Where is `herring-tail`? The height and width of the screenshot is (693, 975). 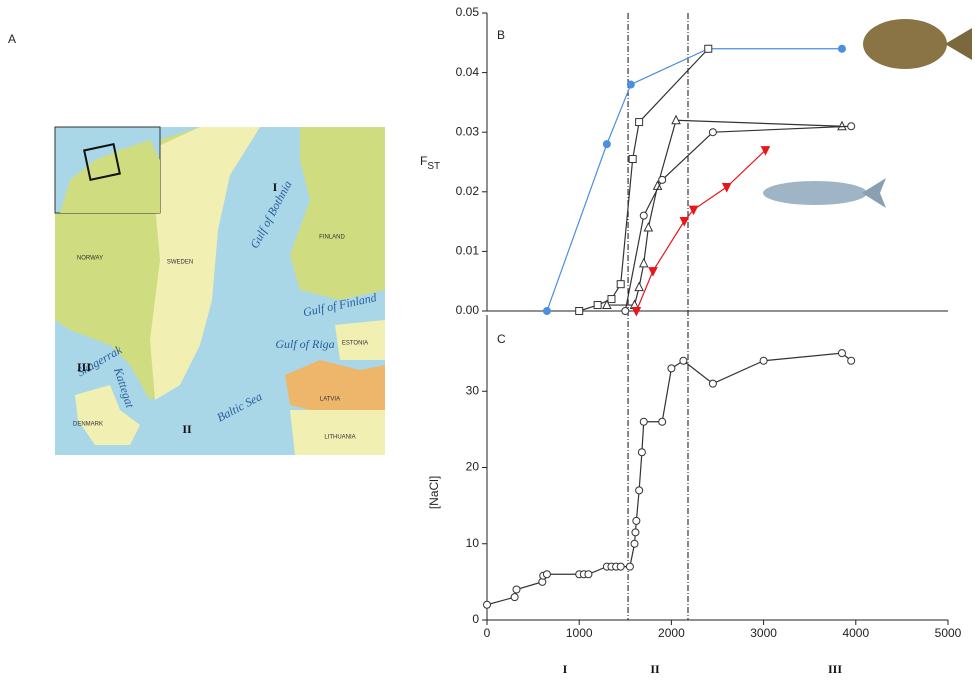
herring-tail is located at coordinates (874, 193).